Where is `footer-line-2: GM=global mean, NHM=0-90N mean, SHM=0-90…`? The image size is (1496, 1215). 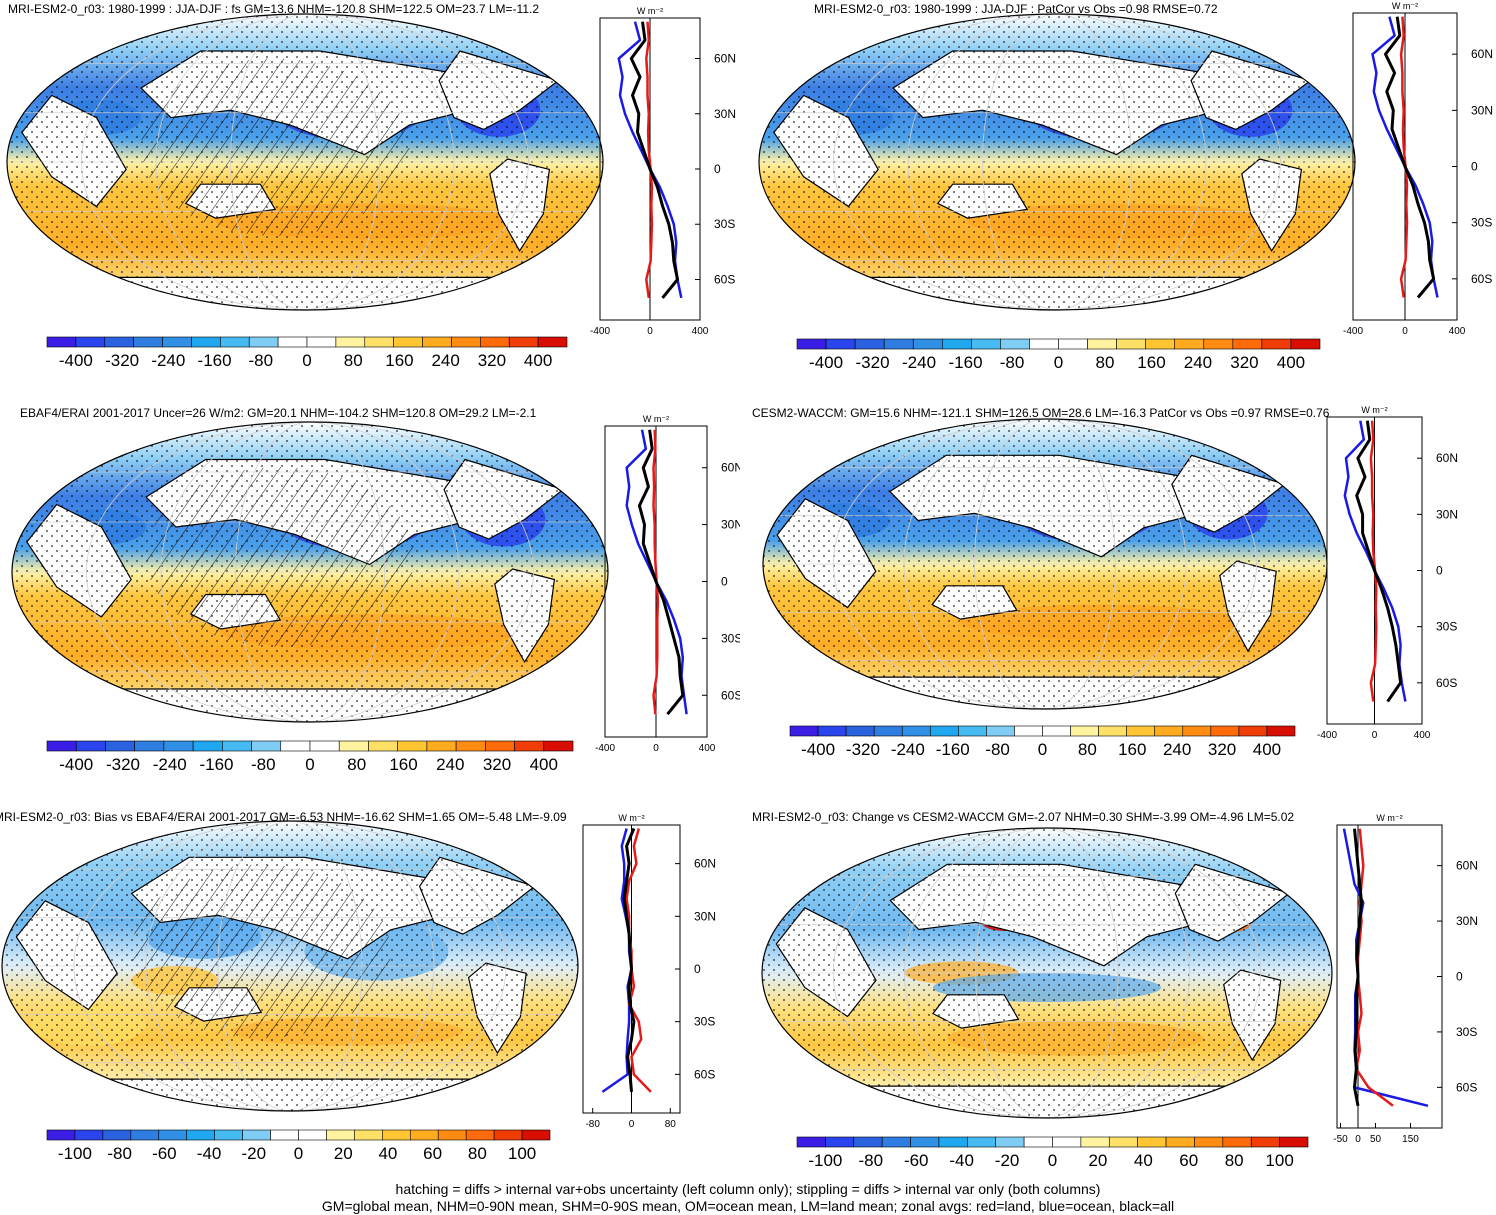 footer-line-2: GM=global mean, NHM=0-90N mean, SHM=0-90… is located at coordinates (748, 1206).